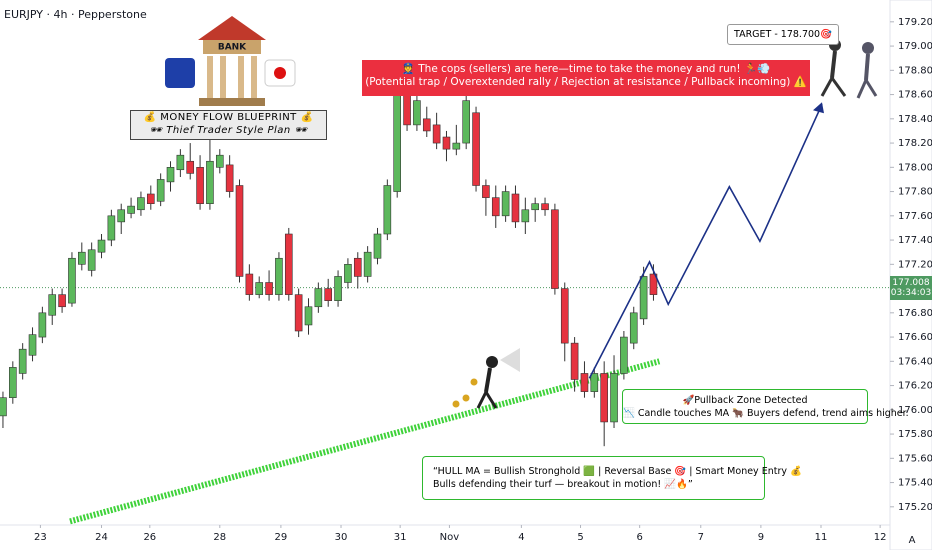 The height and width of the screenshot is (550, 932). I want to click on auto-scale-button: A, so click(912, 540).